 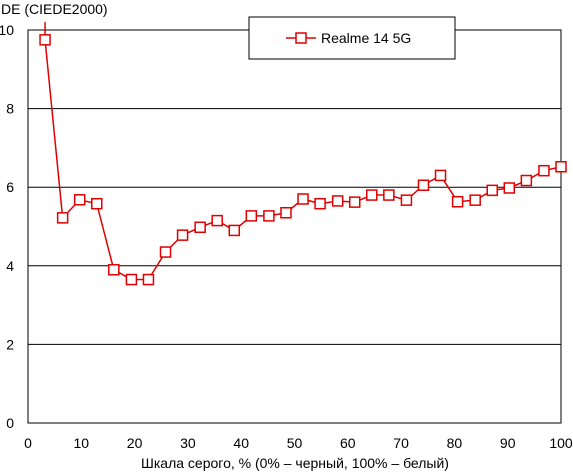 I want to click on x-tick-label: 20, so click(x=135, y=443).